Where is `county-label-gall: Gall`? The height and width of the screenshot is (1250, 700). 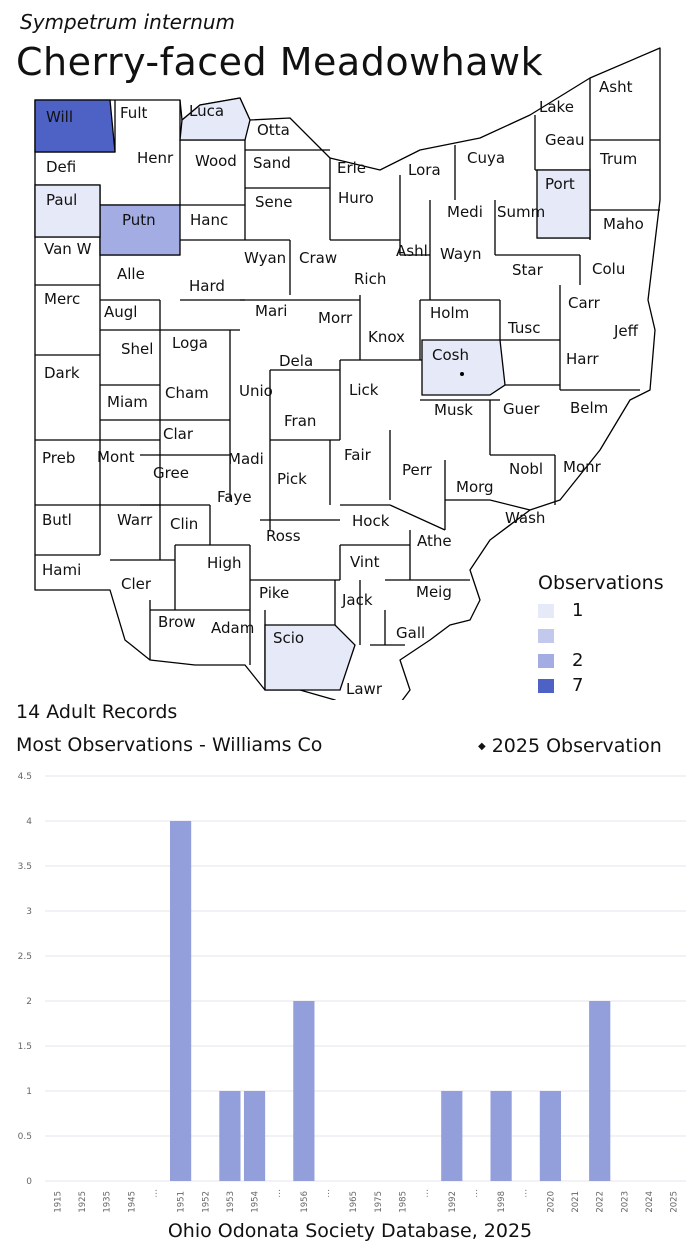
county-label-gall: Gall is located at coordinates (410, 633).